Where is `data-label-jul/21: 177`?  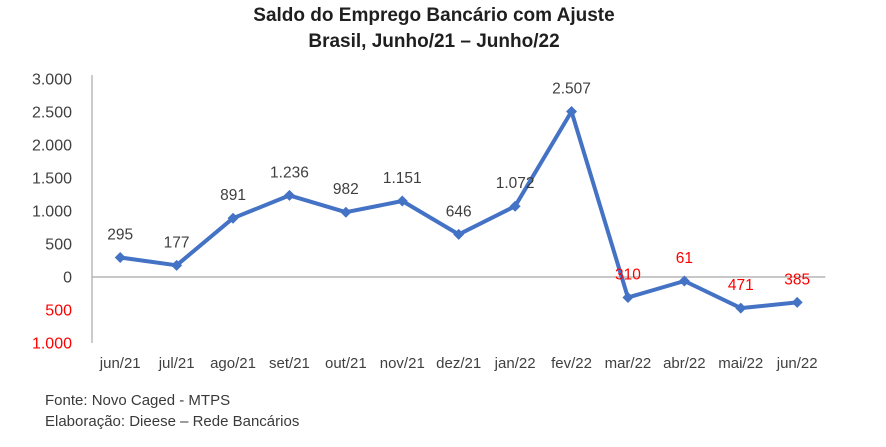
data-label-jul/21: 177 is located at coordinates (177, 242).